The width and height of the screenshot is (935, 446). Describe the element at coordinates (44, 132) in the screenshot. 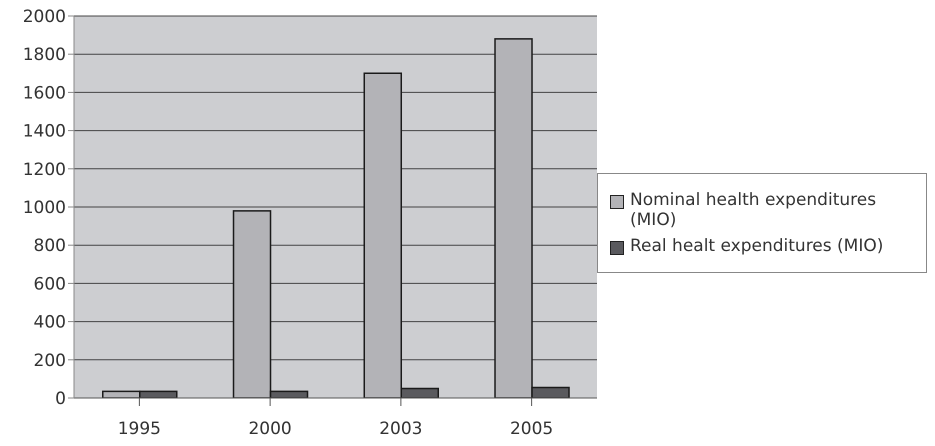

I see `y-tick-label: 1400` at that location.